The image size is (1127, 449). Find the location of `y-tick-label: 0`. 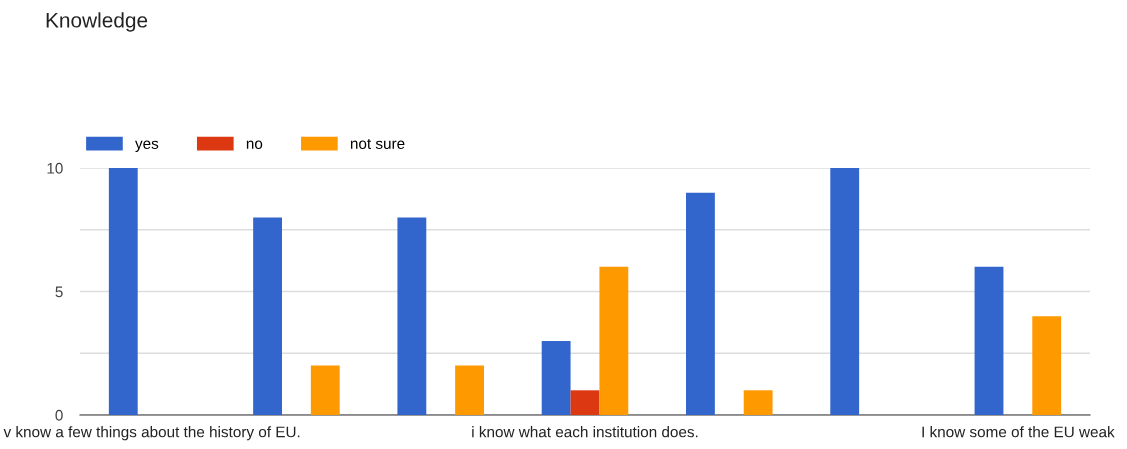

y-tick-label: 0 is located at coordinates (59, 415).